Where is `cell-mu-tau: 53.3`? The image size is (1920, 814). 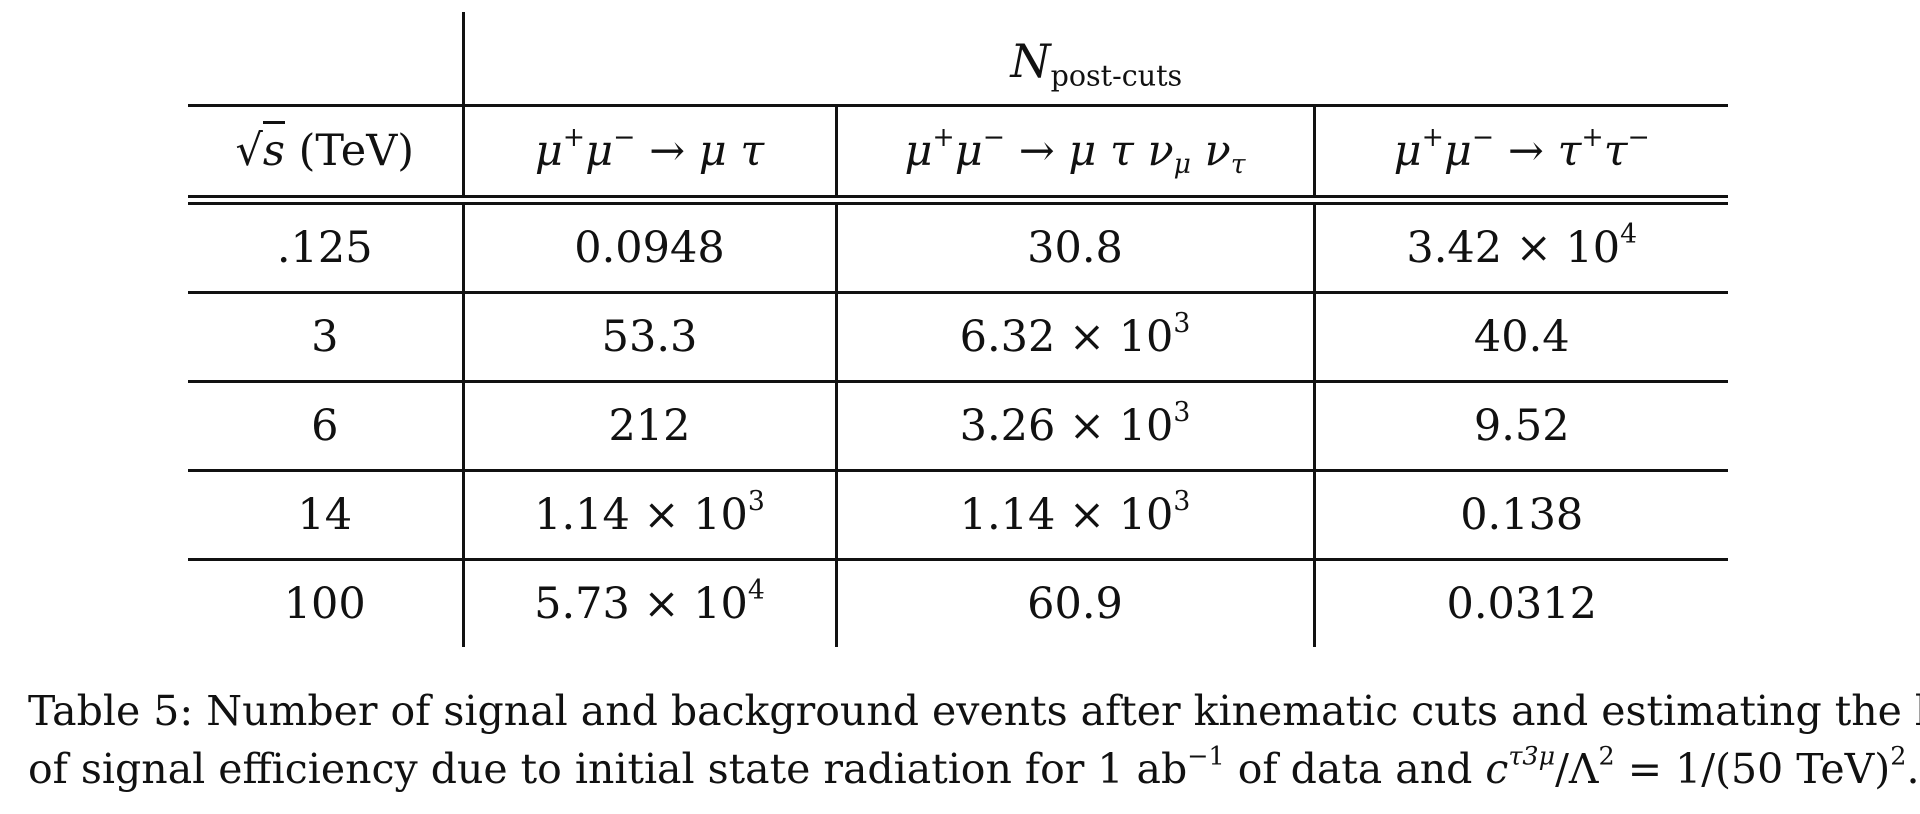 cell-mu-tau: 53.3 is located at coordinates (650, 337).